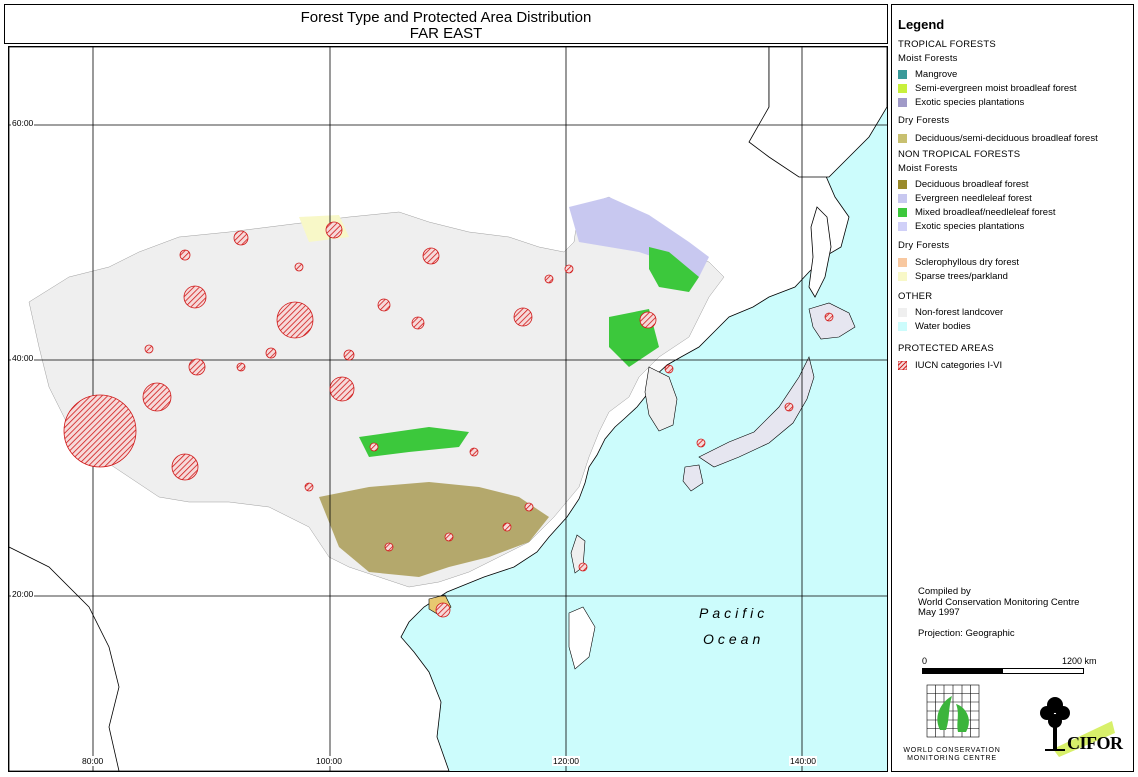  Describe the element at coordinates (566, 761) in the screenshot. I see `lon-label-120: 120:00` at that location.